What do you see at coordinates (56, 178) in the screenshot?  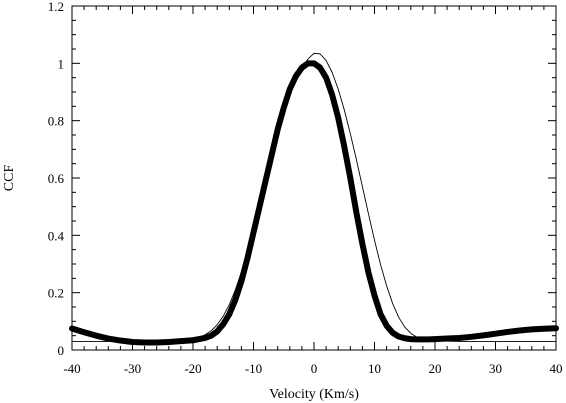 I see `y-tick-label: 0.6` at bounding box center [56, 178].